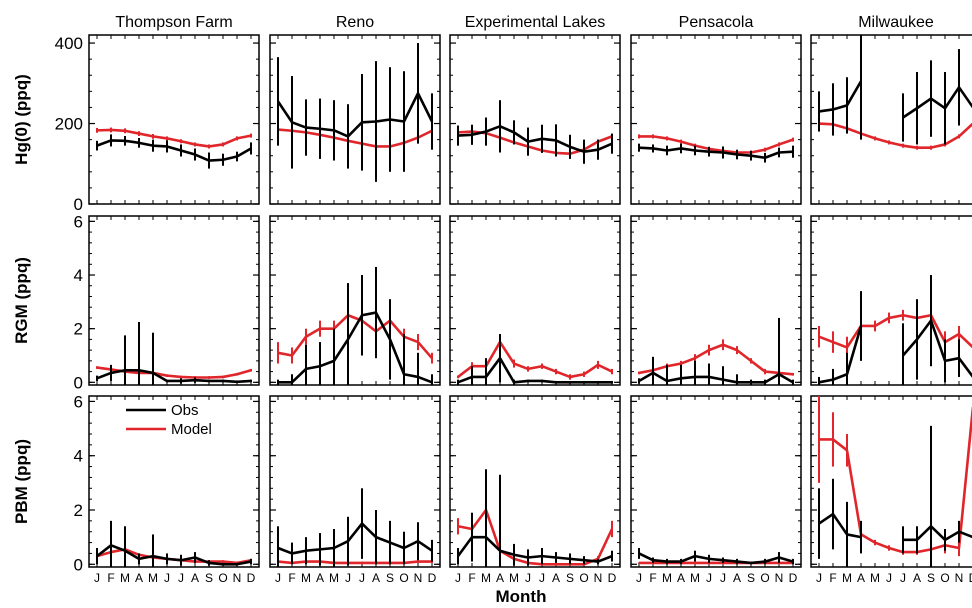 This screenshot has height=608, width=972. I want to click on legend: Obs Model, so click(169, 420).